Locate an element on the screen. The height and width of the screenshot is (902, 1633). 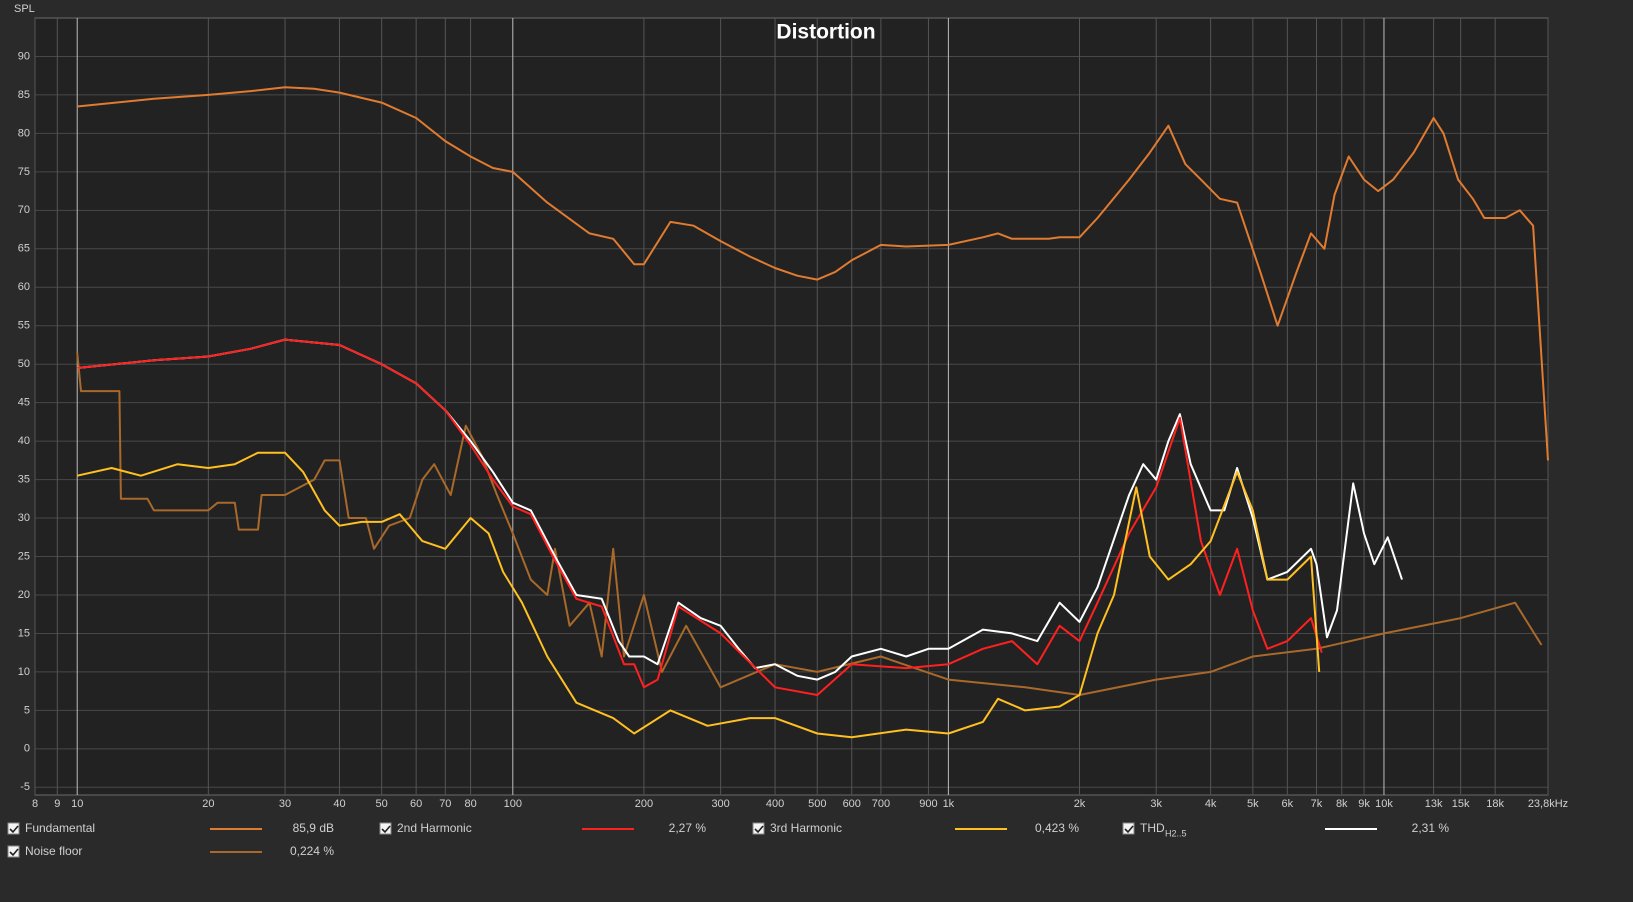
x-tick-label: 200 is located at coordinates (644, 804).